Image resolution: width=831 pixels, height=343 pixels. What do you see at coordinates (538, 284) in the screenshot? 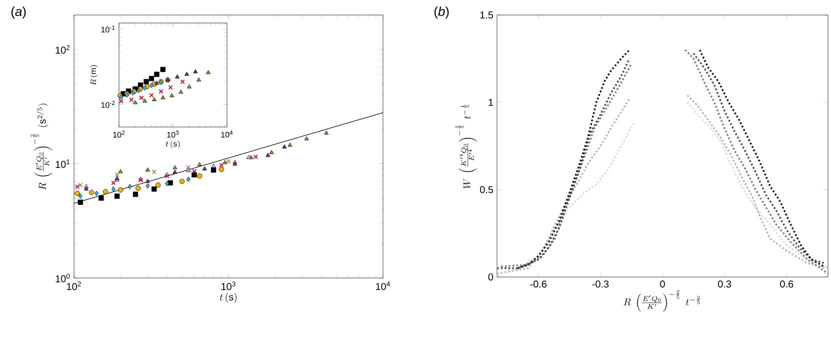
I see `x-tick-label: -0.6` at bounding box center [538, 284].